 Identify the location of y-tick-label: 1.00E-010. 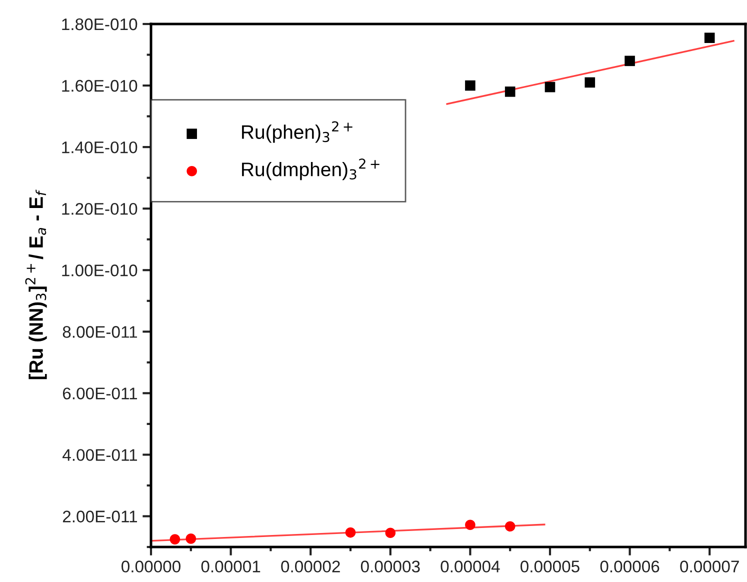
(100, 270).